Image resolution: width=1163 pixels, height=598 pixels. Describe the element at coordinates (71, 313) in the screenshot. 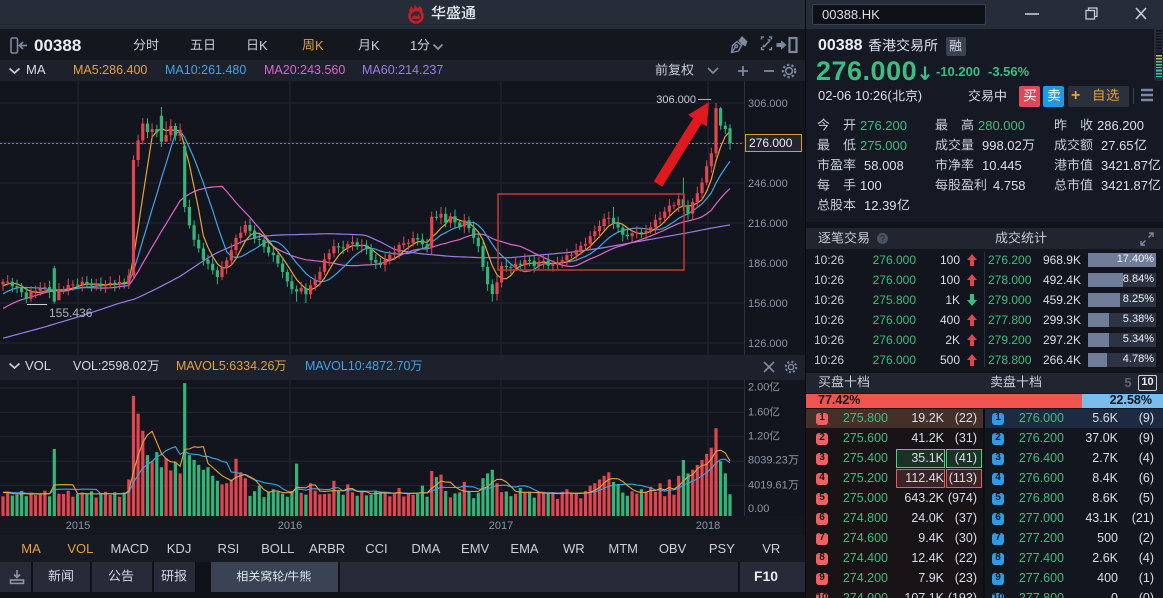

I see `svg-text: 155.436` at that location.